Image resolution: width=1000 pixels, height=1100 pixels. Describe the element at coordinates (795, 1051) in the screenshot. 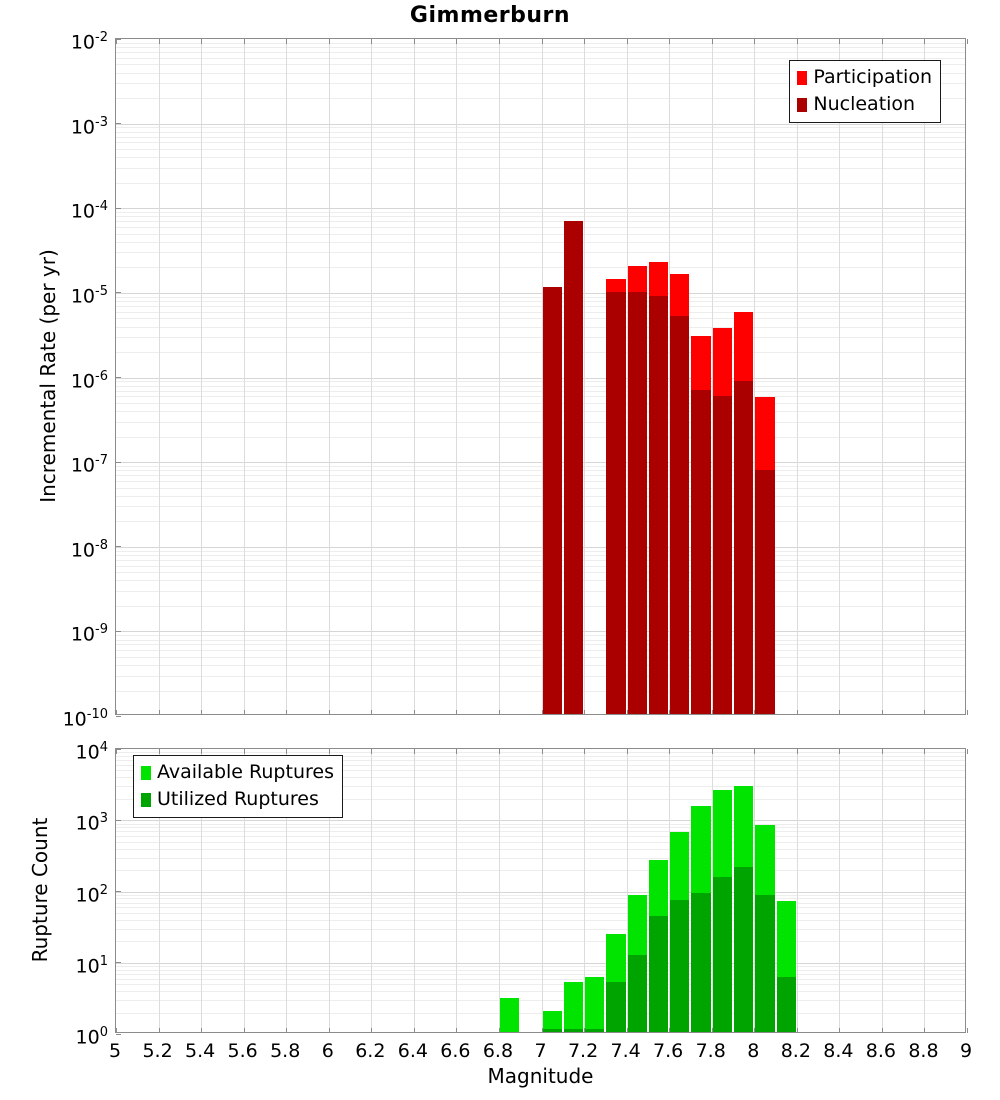

I see `x-tick-label: 8.2` at that location.